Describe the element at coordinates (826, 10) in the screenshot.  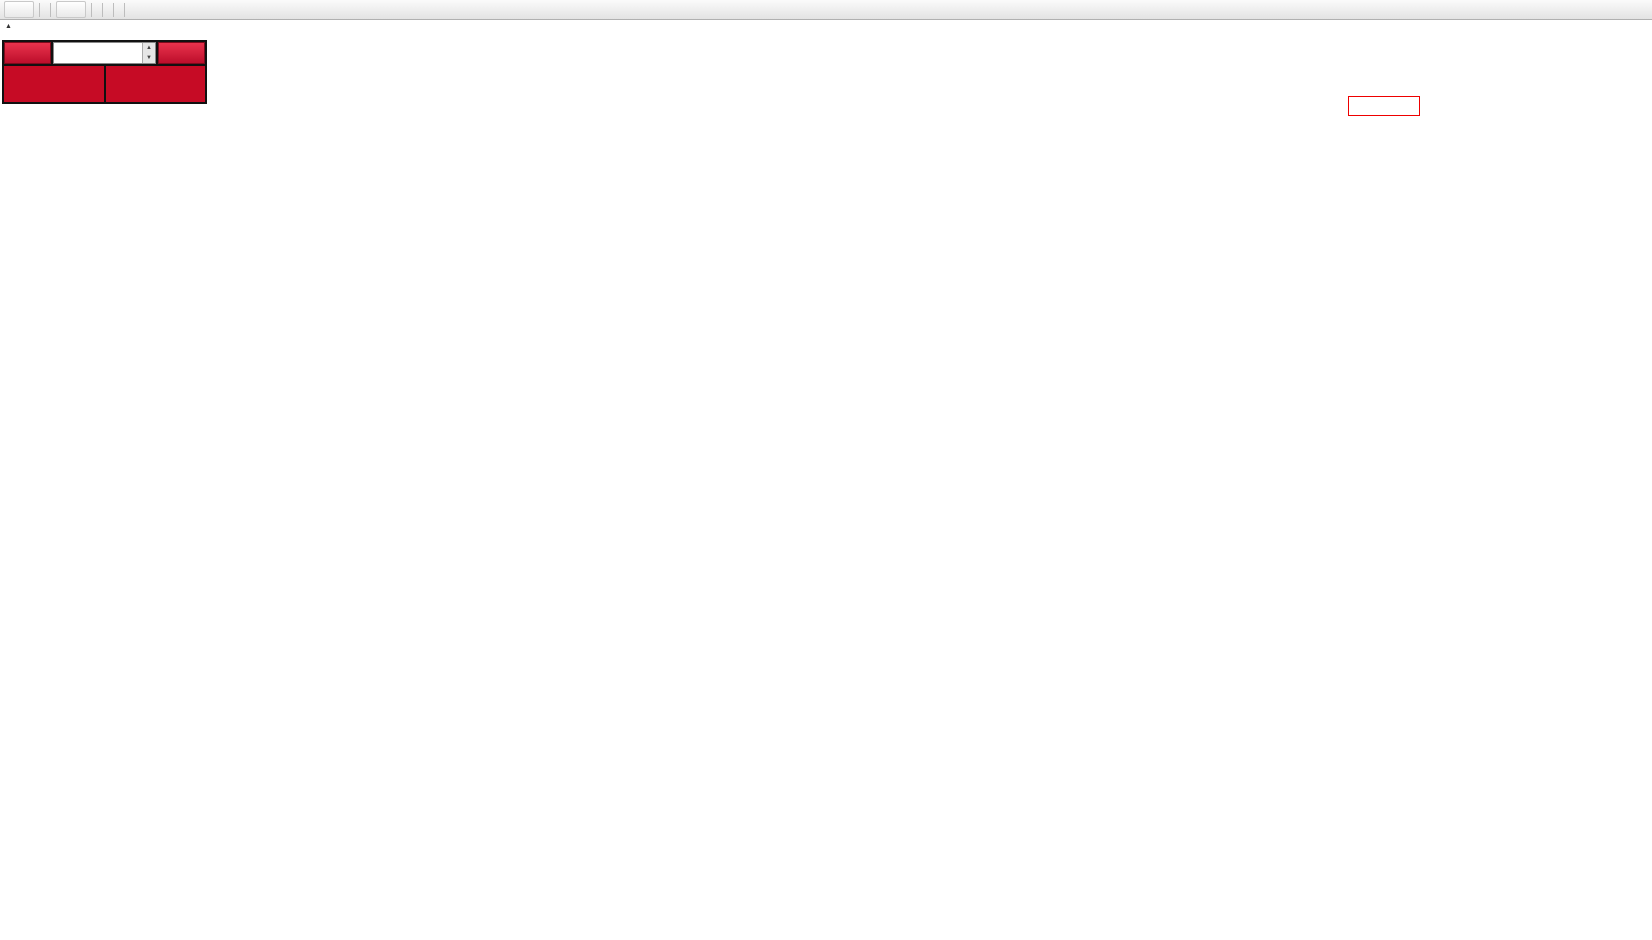
I see `toolbar` at that location.